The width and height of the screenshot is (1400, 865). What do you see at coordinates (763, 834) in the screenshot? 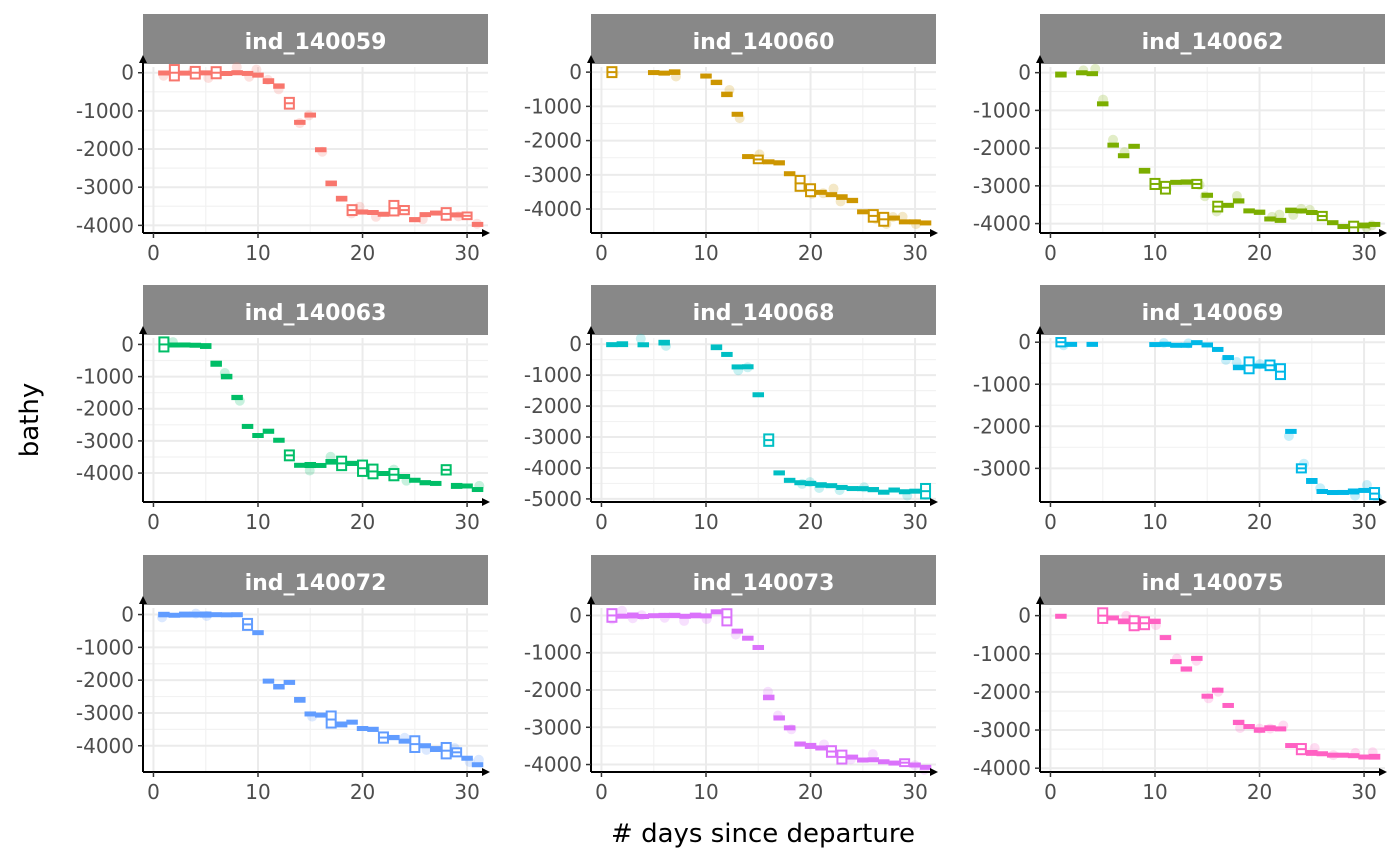
I see `x-axis-title: # days since departure` at bounding box center [763, 834].